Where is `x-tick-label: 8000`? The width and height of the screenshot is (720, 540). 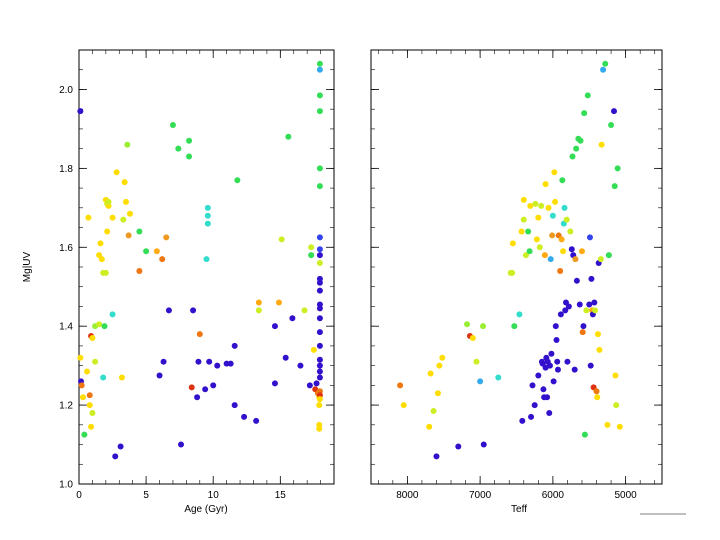 x-tick-label: 8000 is located at coordinates (407, 495).